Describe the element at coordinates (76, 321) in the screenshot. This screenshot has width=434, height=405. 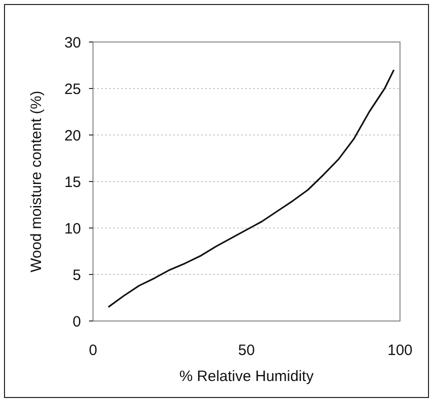
I see `y-tick-label: 0` at that location.